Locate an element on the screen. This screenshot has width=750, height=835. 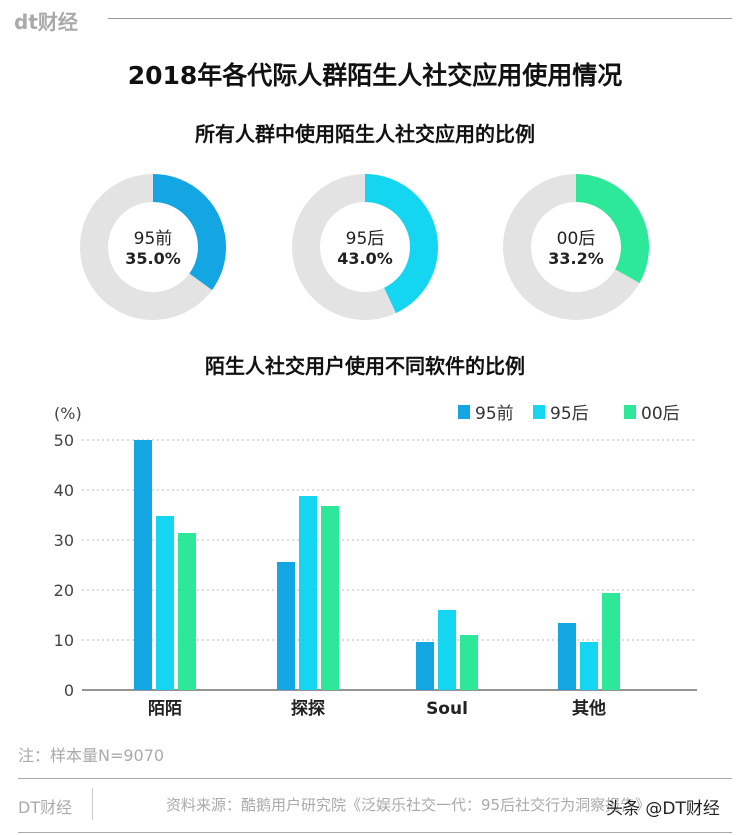
bar-00后-探探 is located at coordinates (330, 598).